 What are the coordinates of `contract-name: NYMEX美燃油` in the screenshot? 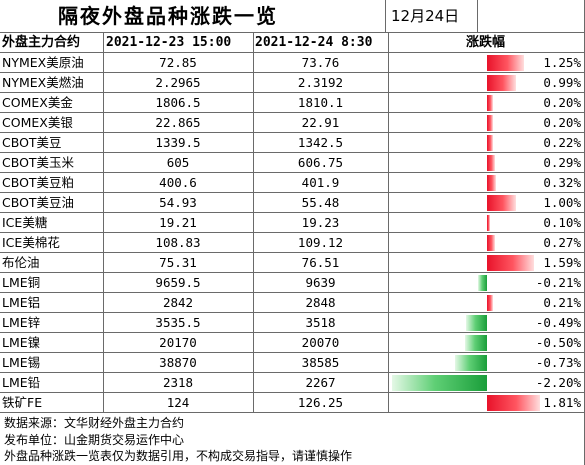 It's located at (43, 82).